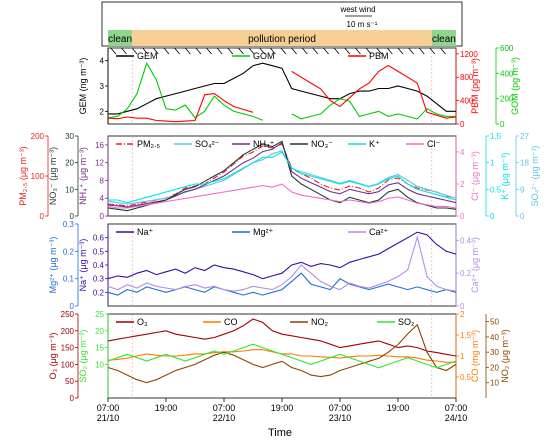 The image size is (550, 441). Describe the element at coordinates (68, 331) in the screenshot. I see `gases-tick-label: 200` at that location.